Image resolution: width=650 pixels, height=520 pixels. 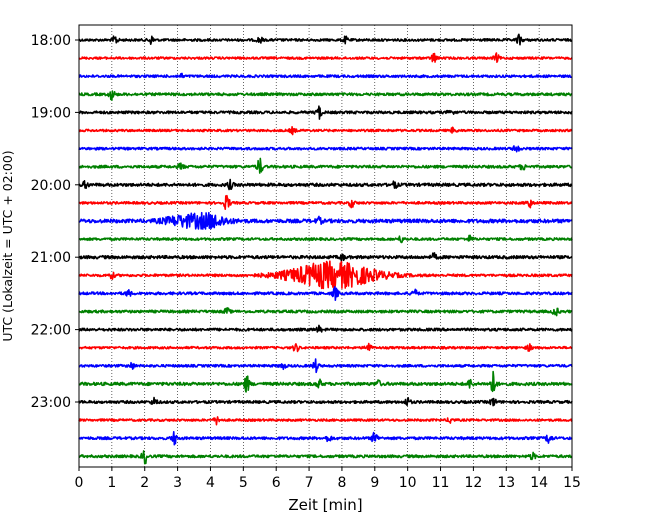 What do you see at coordinates (325, 505) in the screenshot?
I see `x-axis-label: Zeit [min]` at bounding box center [325, 505].